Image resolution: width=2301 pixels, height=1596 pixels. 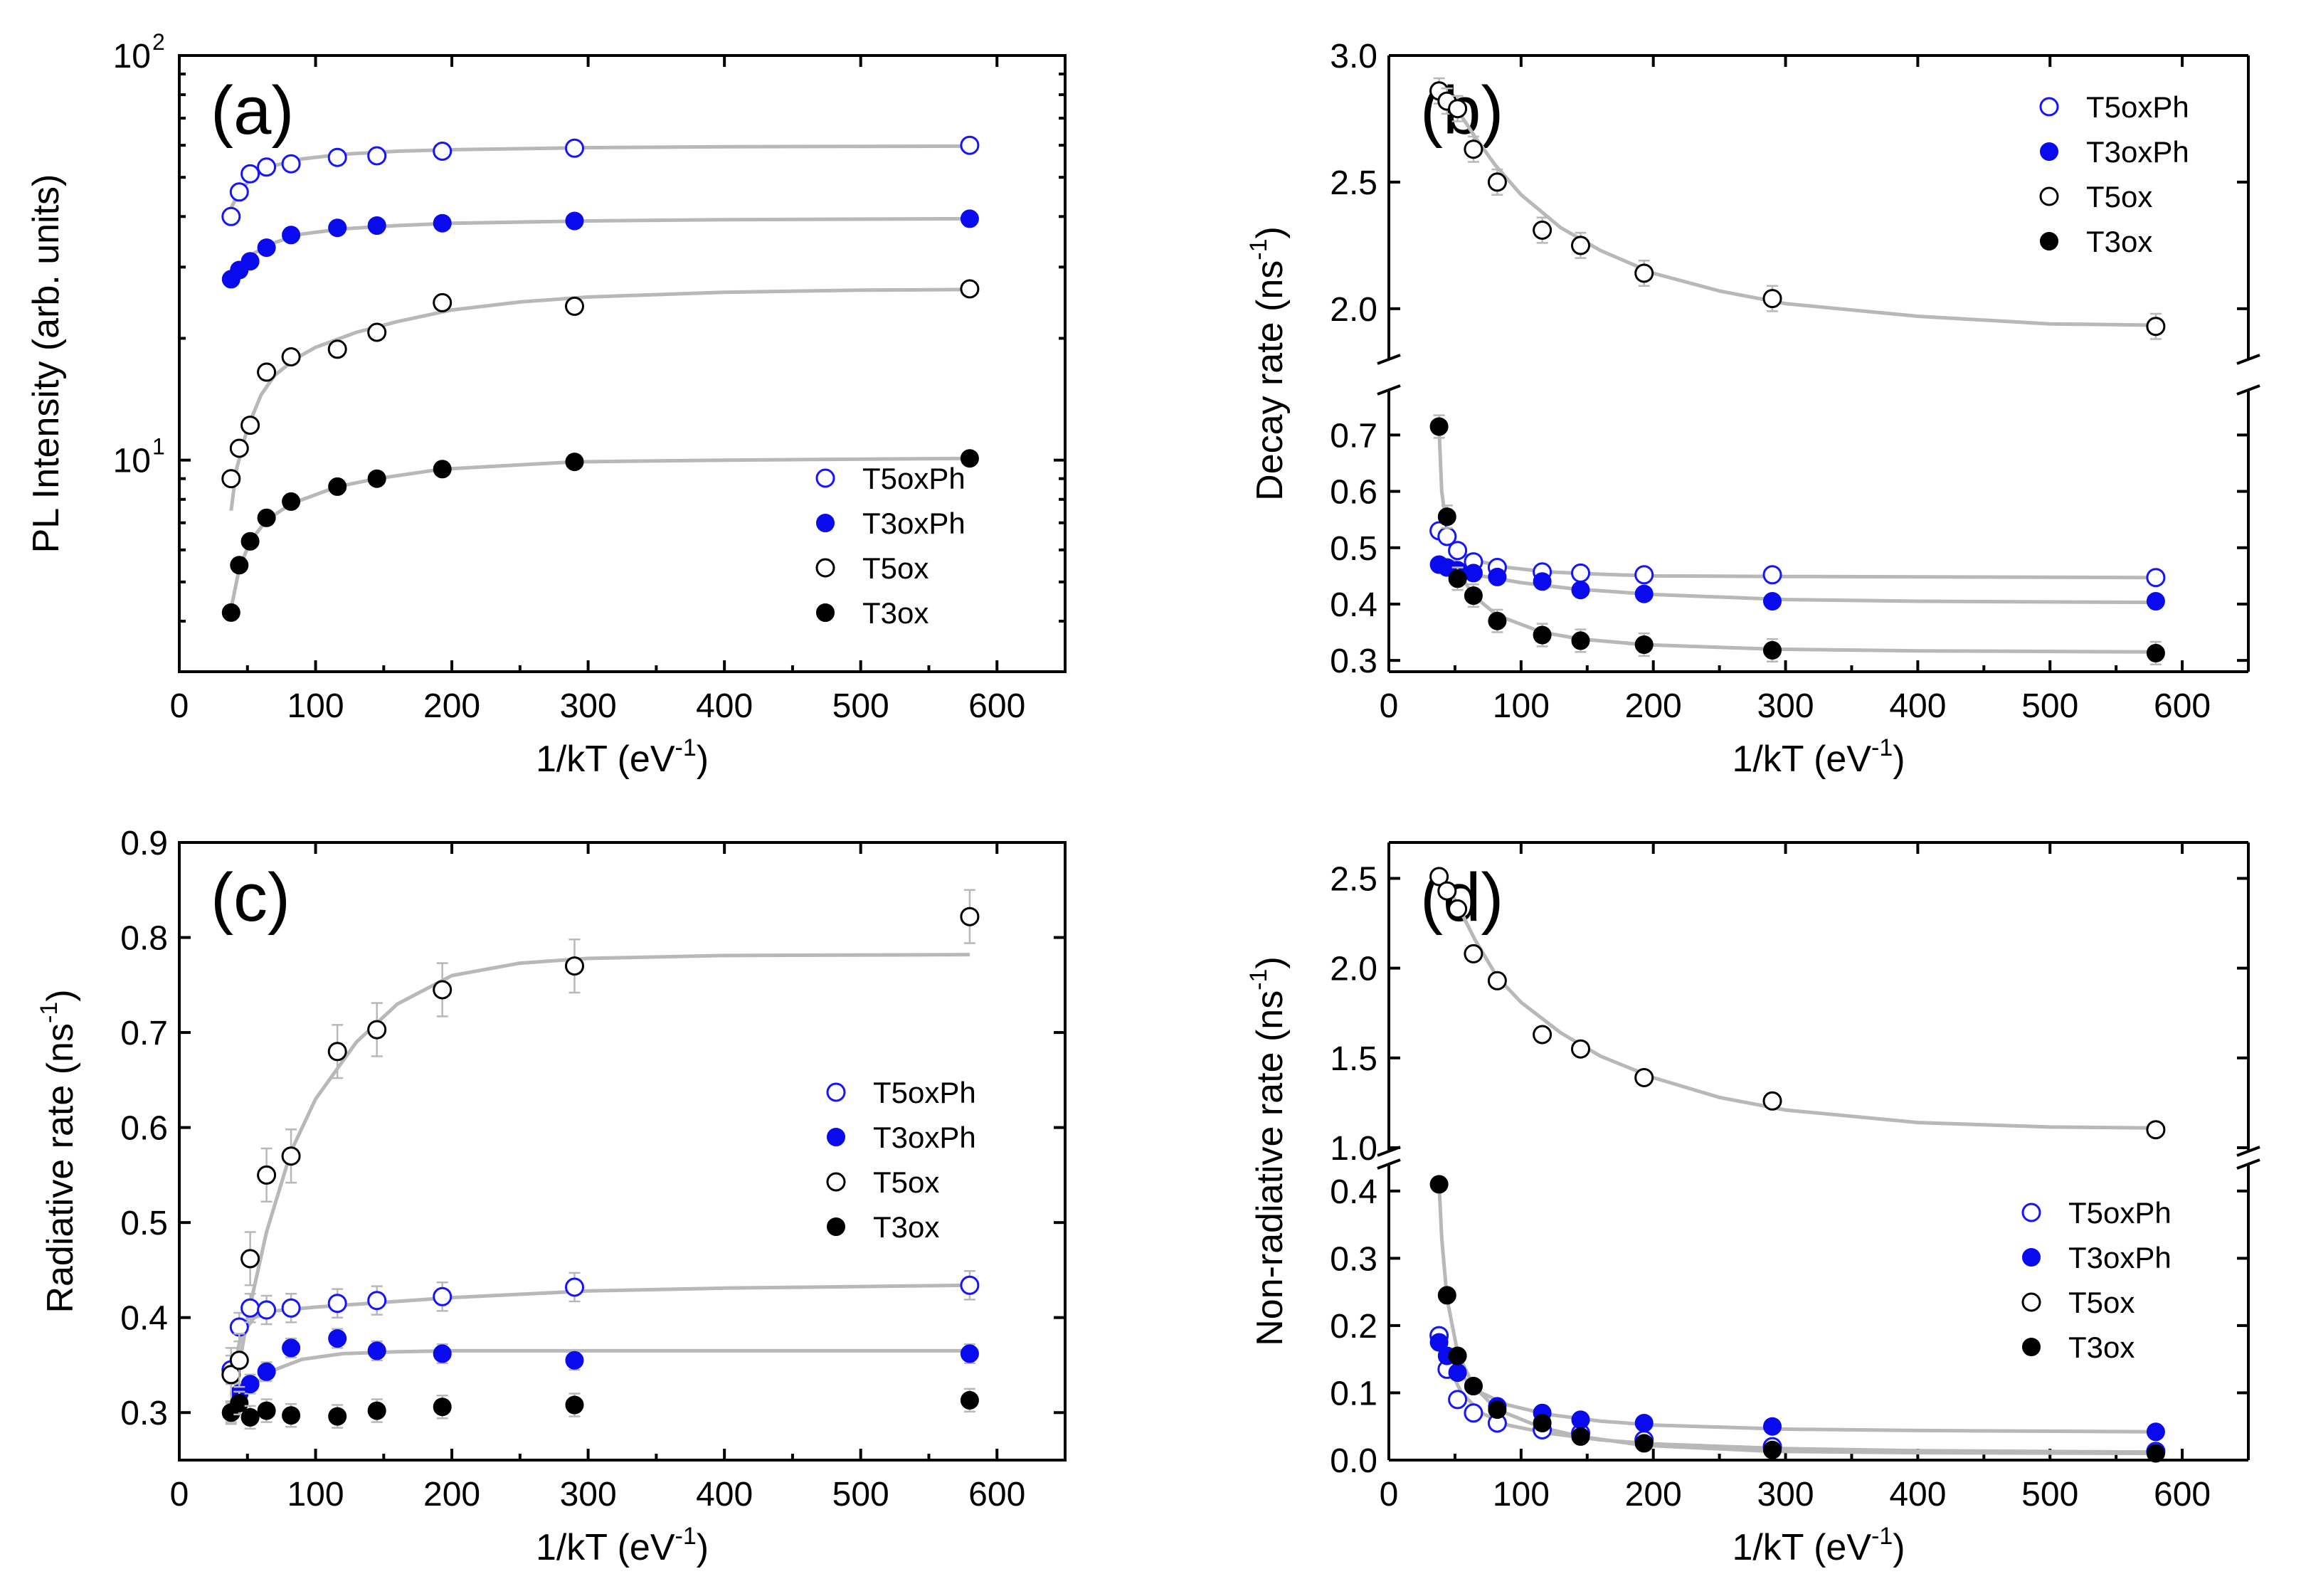 I want to click on y-axis-title: Non-radiative rate (ns-1), so click(x=1268, y=1151).